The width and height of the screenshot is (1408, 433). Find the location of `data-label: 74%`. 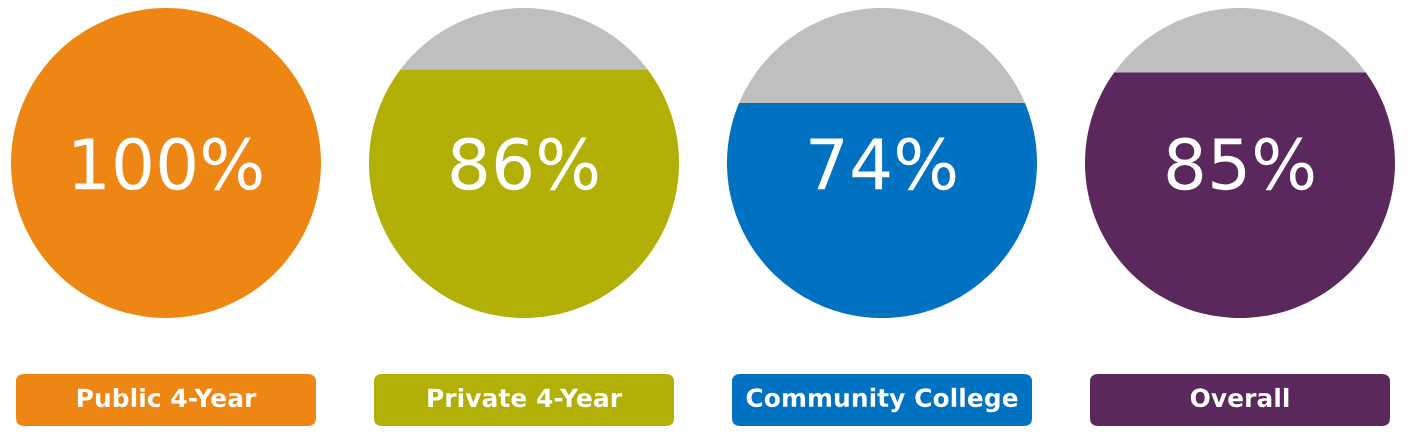

data-label: 74% is located at coordinates (883, 164).